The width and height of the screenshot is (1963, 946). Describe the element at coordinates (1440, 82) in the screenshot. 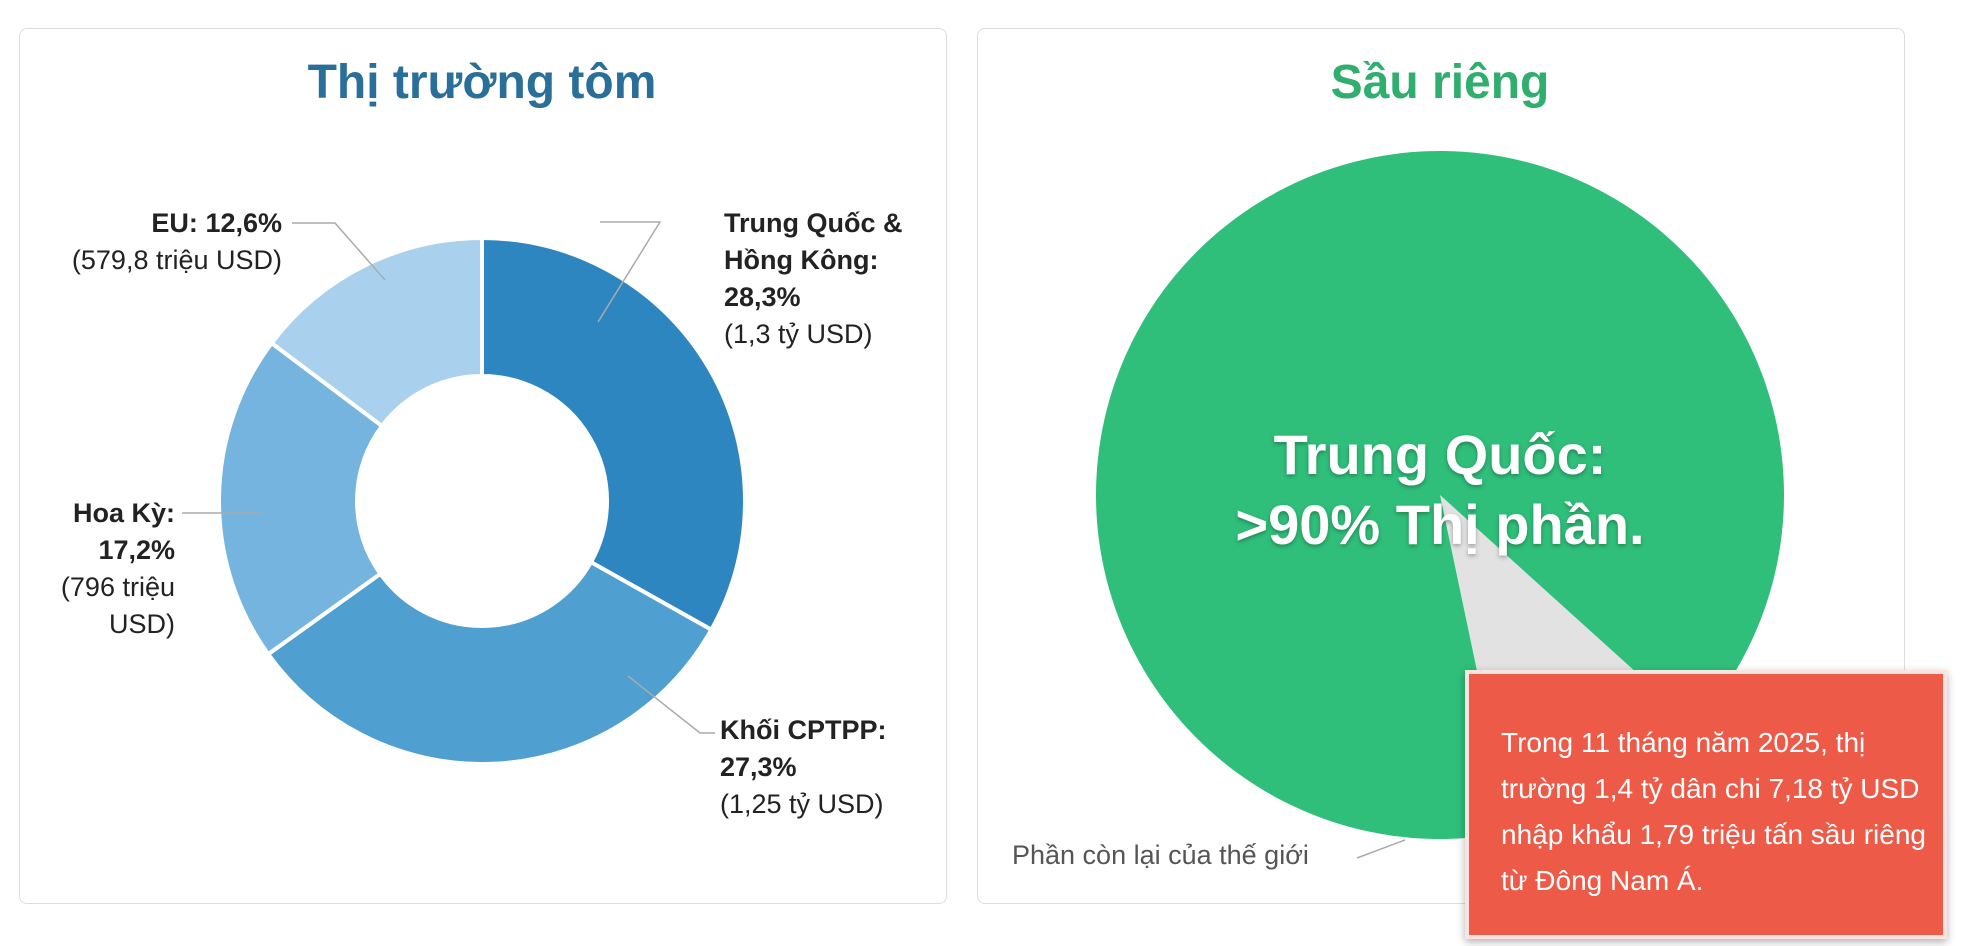

I see `chart-title: Sầu riêng` at that location.